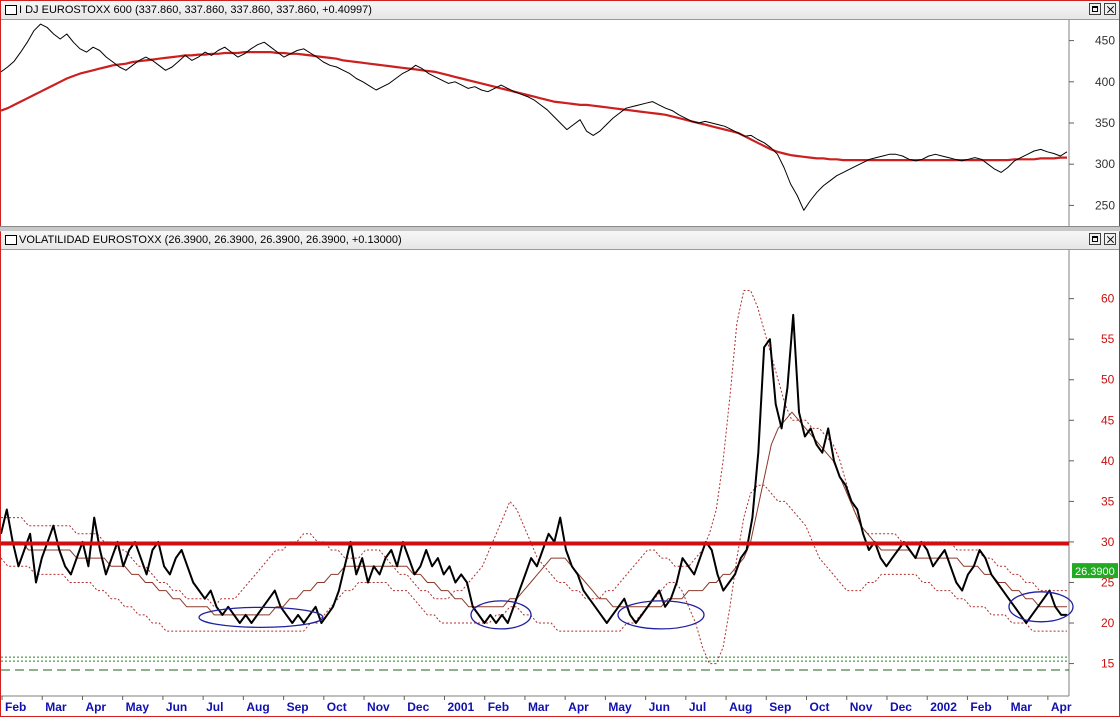  I want to click on price-y-tick-label: 350, so click(1105, 123).